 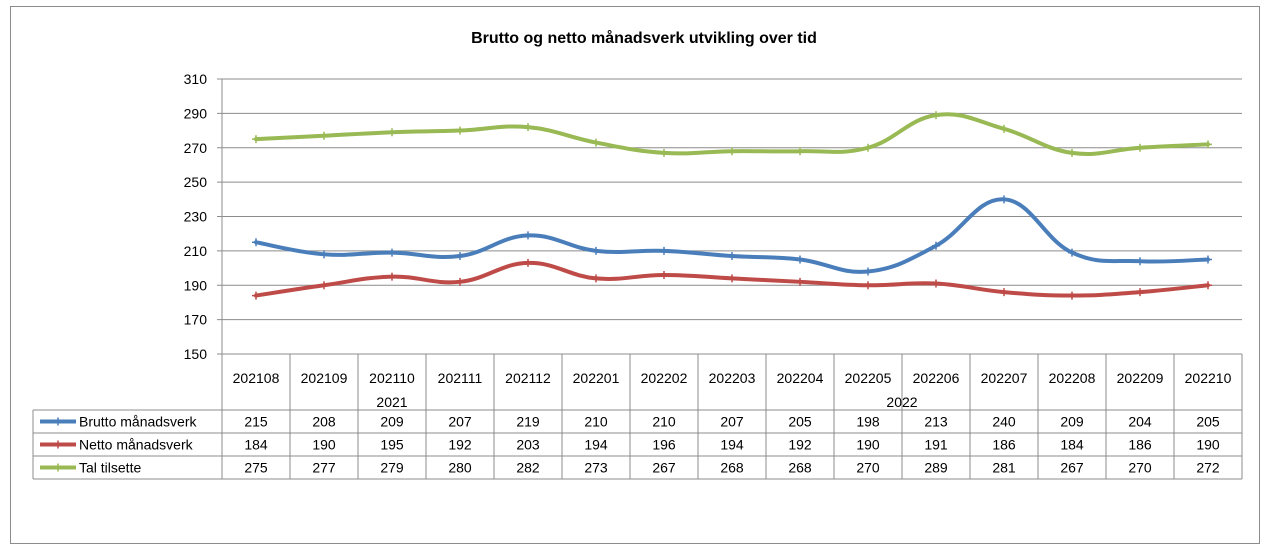 What do you see at coordinates (196, 217) in the screenshot?
I see `y-tick-label: 230` at bounding box center [196, 217].